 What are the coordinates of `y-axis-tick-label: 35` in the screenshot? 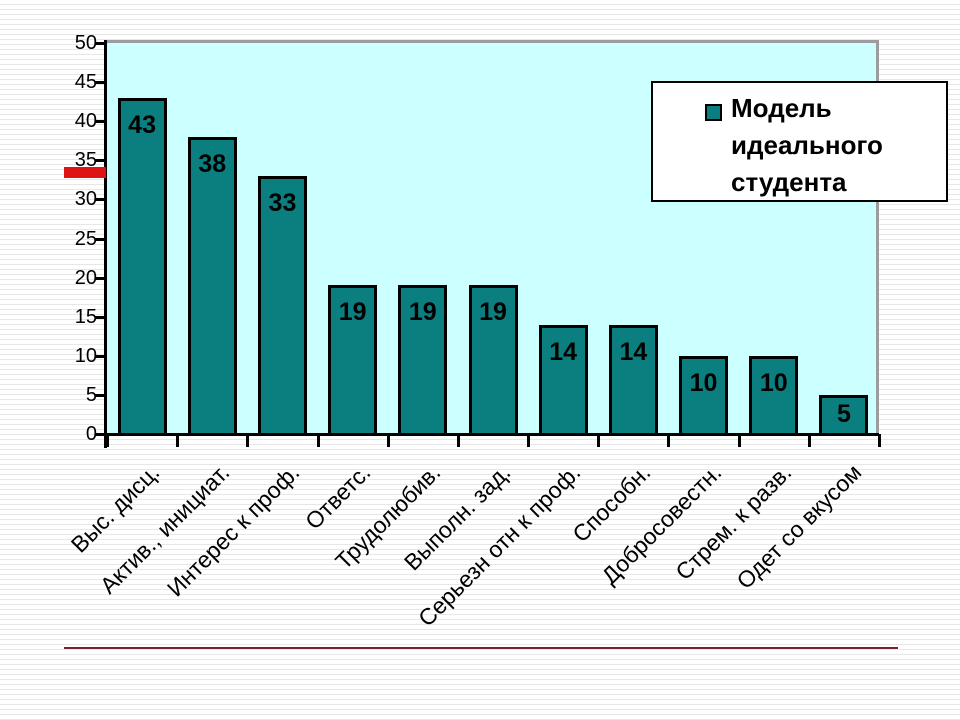 It's located at (85, 160).